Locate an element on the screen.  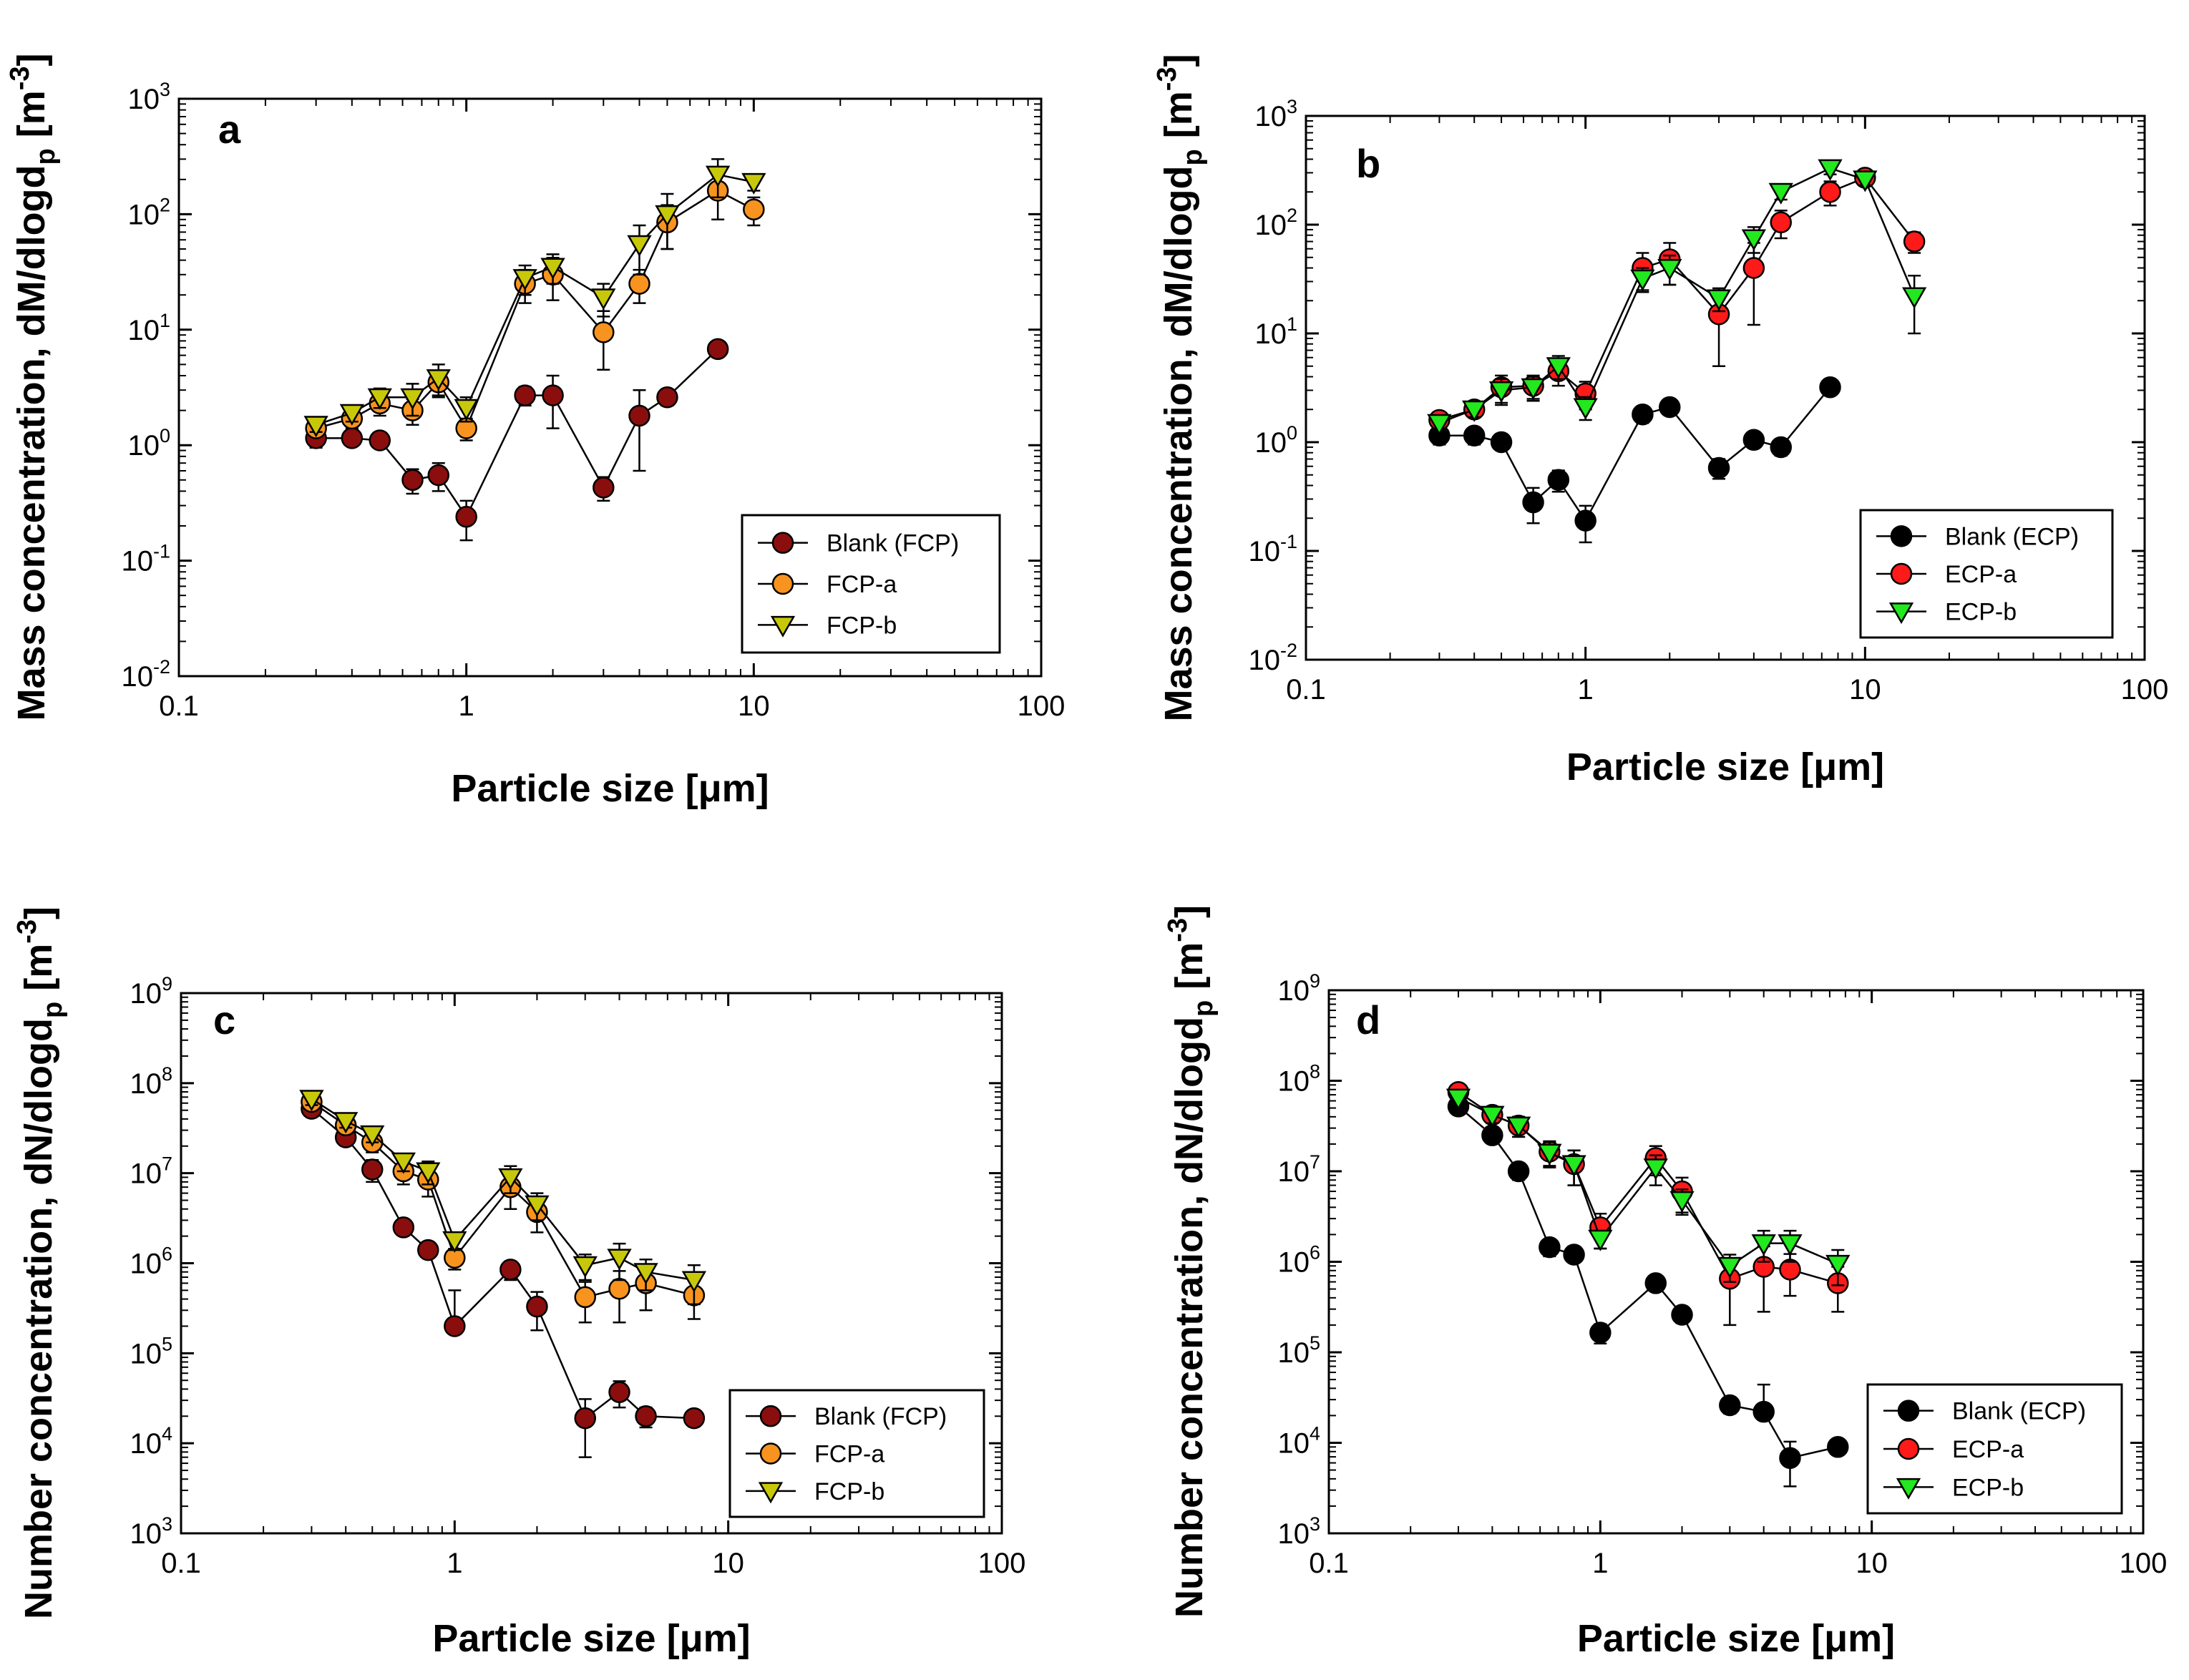
y-tick-label: 10³ is located at coordinates (1275, 114).